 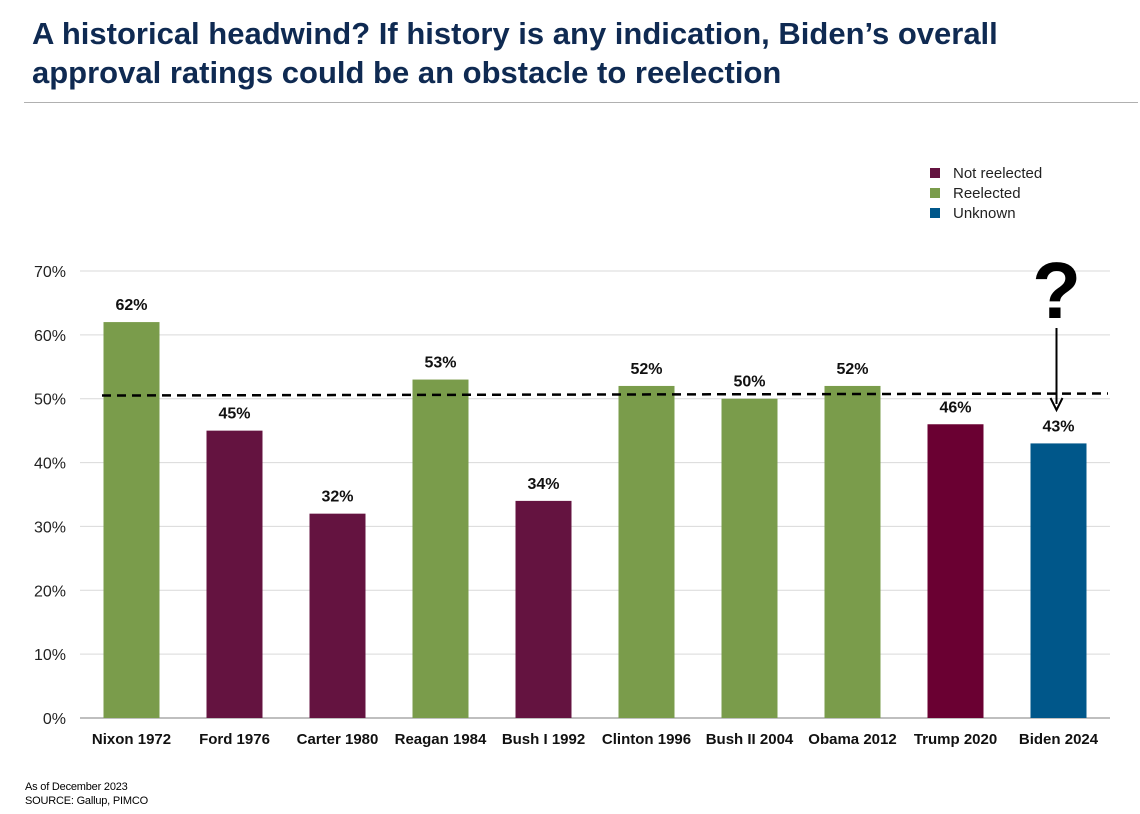 What do you see at coordinates (581, 102) in the screenshot?
I see `title-divider` at bounding box center [581, 102].